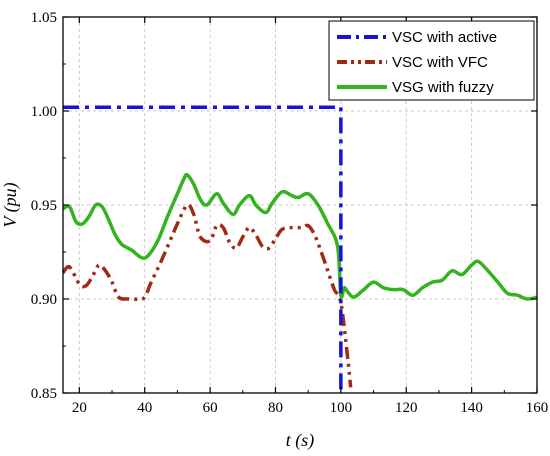  Describe the element at coordinates (300, 440) in the screenshot. I see `x-axis-title: t (s)` at that location.